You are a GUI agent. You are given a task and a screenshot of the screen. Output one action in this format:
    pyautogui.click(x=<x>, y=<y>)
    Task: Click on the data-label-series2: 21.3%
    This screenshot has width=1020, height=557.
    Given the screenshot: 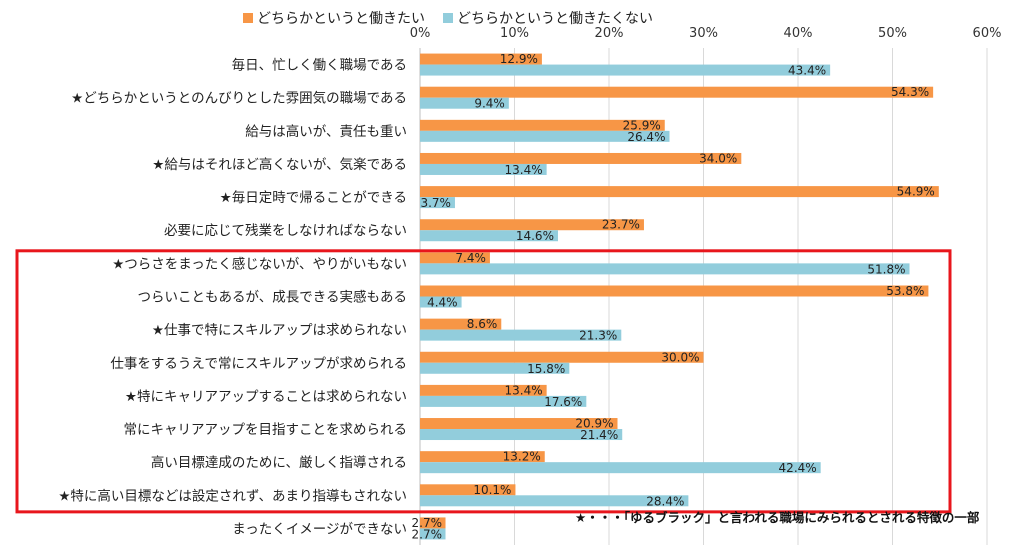 What is the action you would take?
    pyautogui.click(x=598, y=336)
    